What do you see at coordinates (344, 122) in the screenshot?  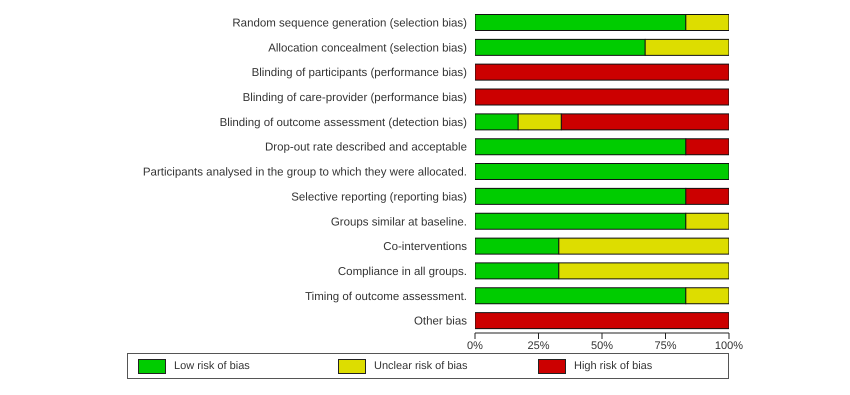 I see `y-tick-label: Blinding of outcome assessment (detection bias)` at bounding box center [344, 122].